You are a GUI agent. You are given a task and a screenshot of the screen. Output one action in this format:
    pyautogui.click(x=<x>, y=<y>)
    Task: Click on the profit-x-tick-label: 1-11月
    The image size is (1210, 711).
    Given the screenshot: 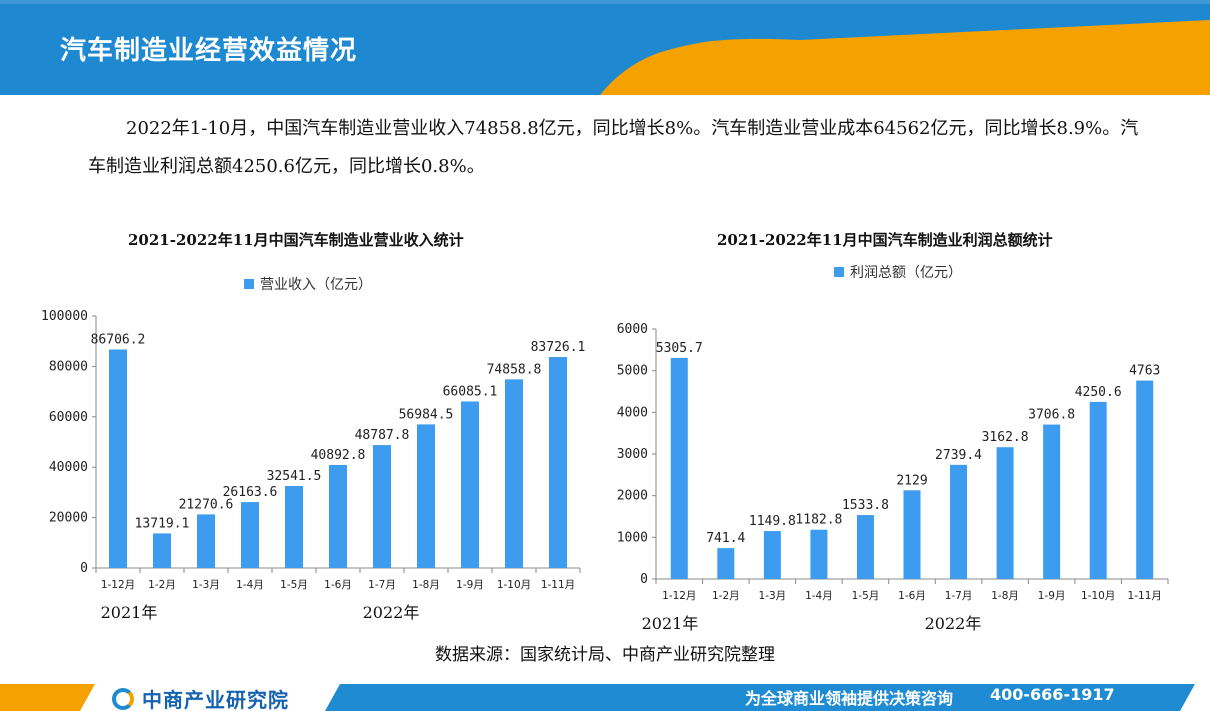 What is the action you would take?
    pyautogui.click(x=1145, y=596)
    